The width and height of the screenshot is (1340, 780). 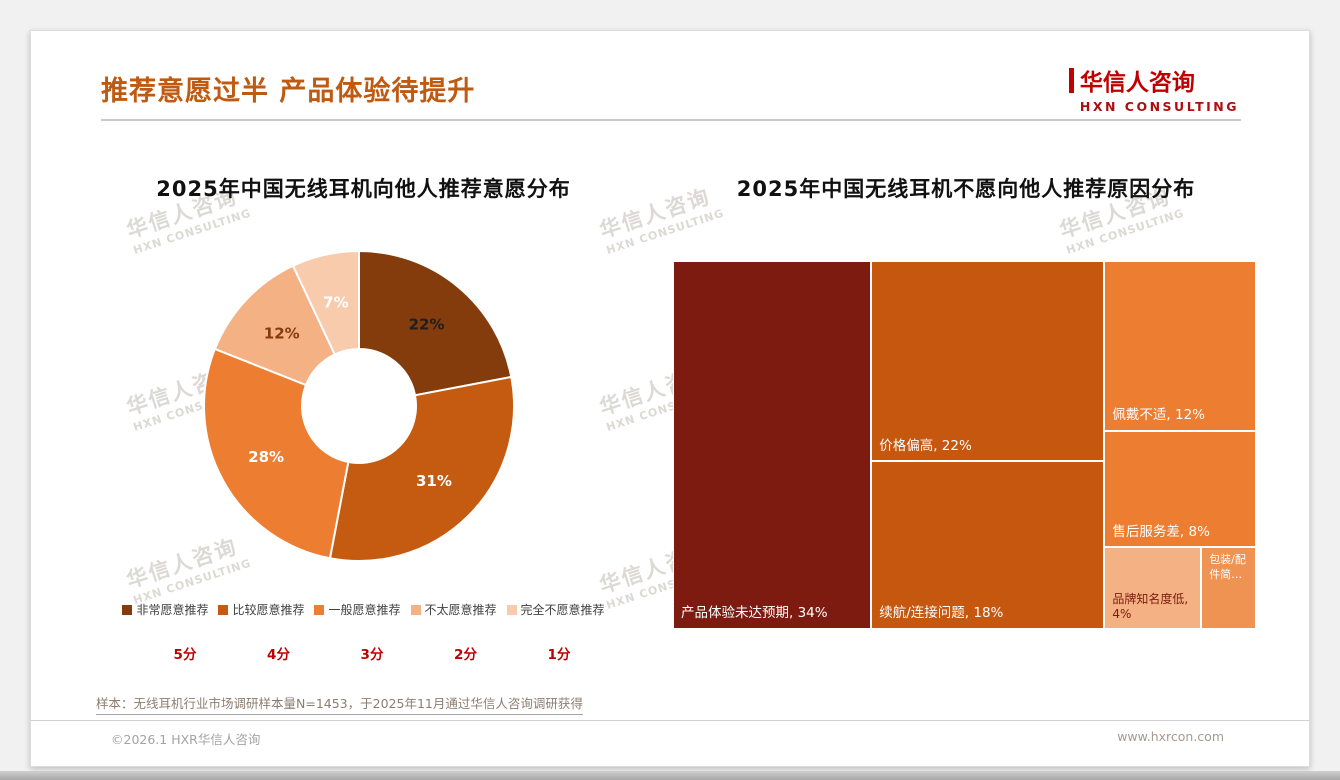 What do you see at coordinates (427, 324) in the screenshot?
I see `donut-slice-label: 22%` at bounding box center [427, 324].